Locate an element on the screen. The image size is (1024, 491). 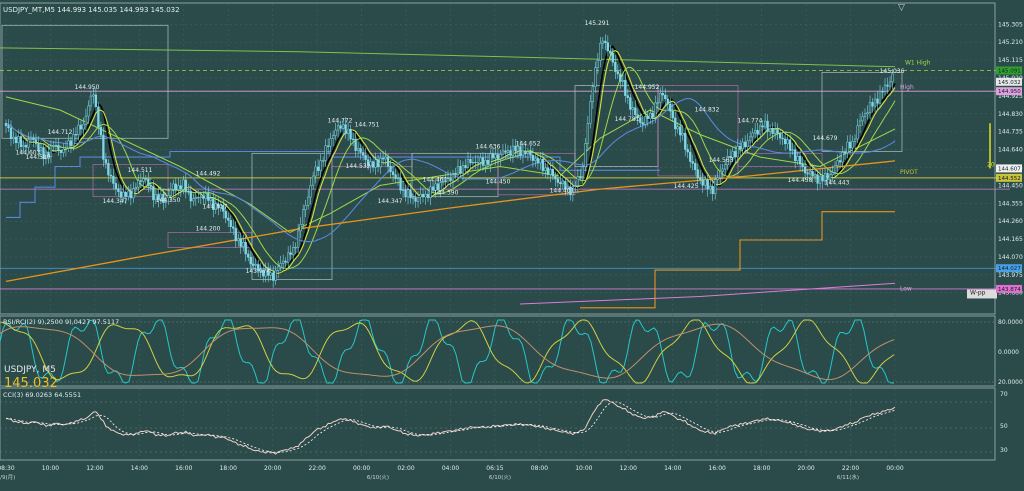
price-annotation: 144.401 is located at coordinates (562, 191).